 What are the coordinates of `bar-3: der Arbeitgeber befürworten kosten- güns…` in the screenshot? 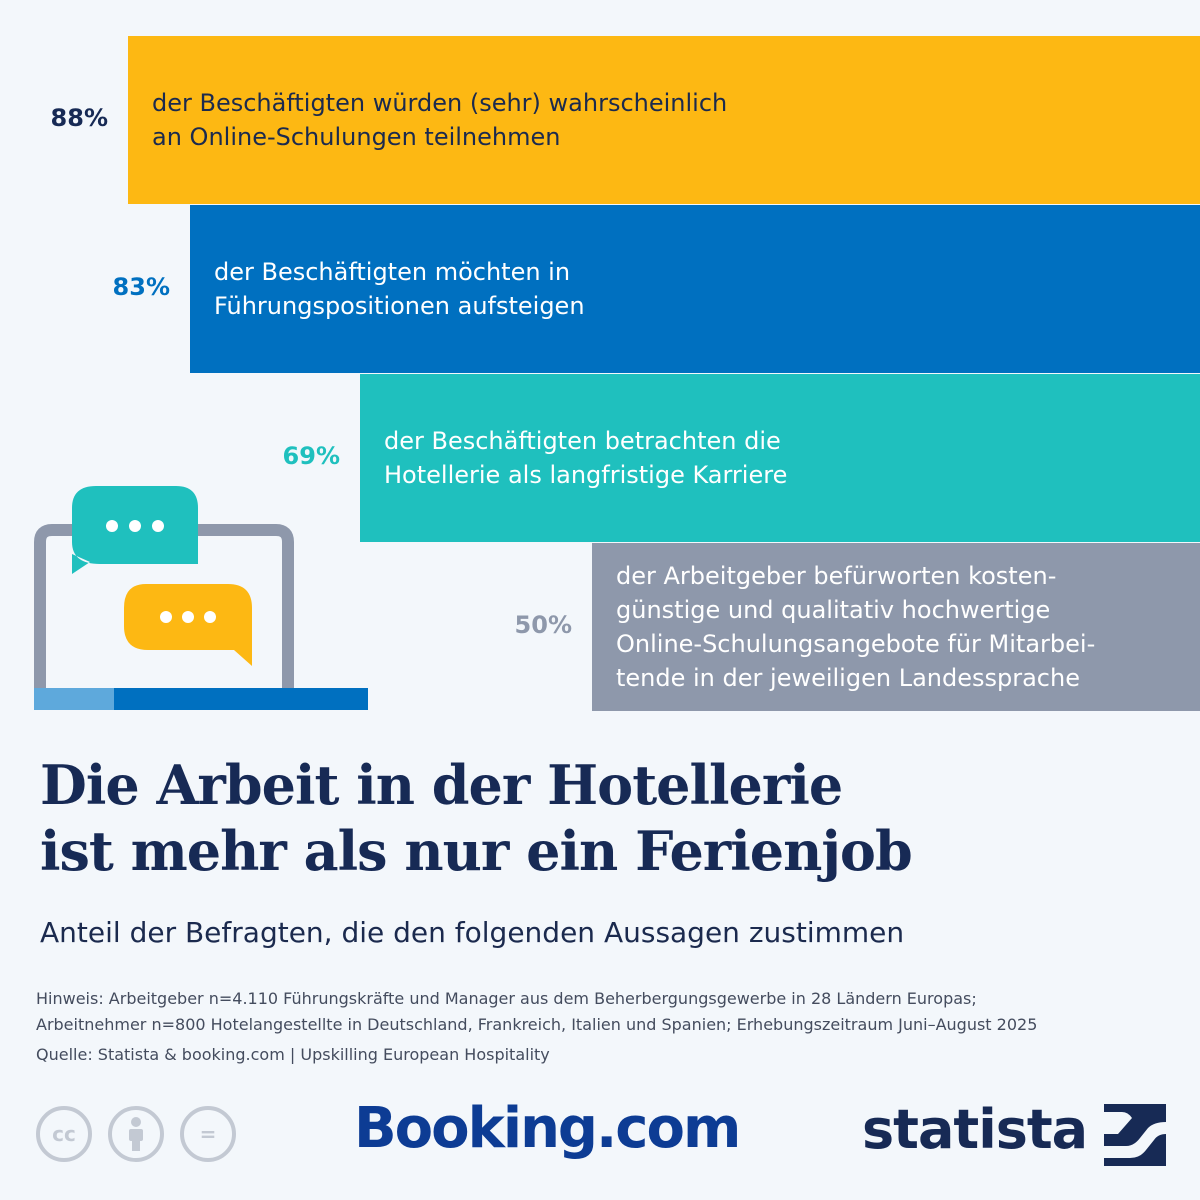 It's located at (896, 627).